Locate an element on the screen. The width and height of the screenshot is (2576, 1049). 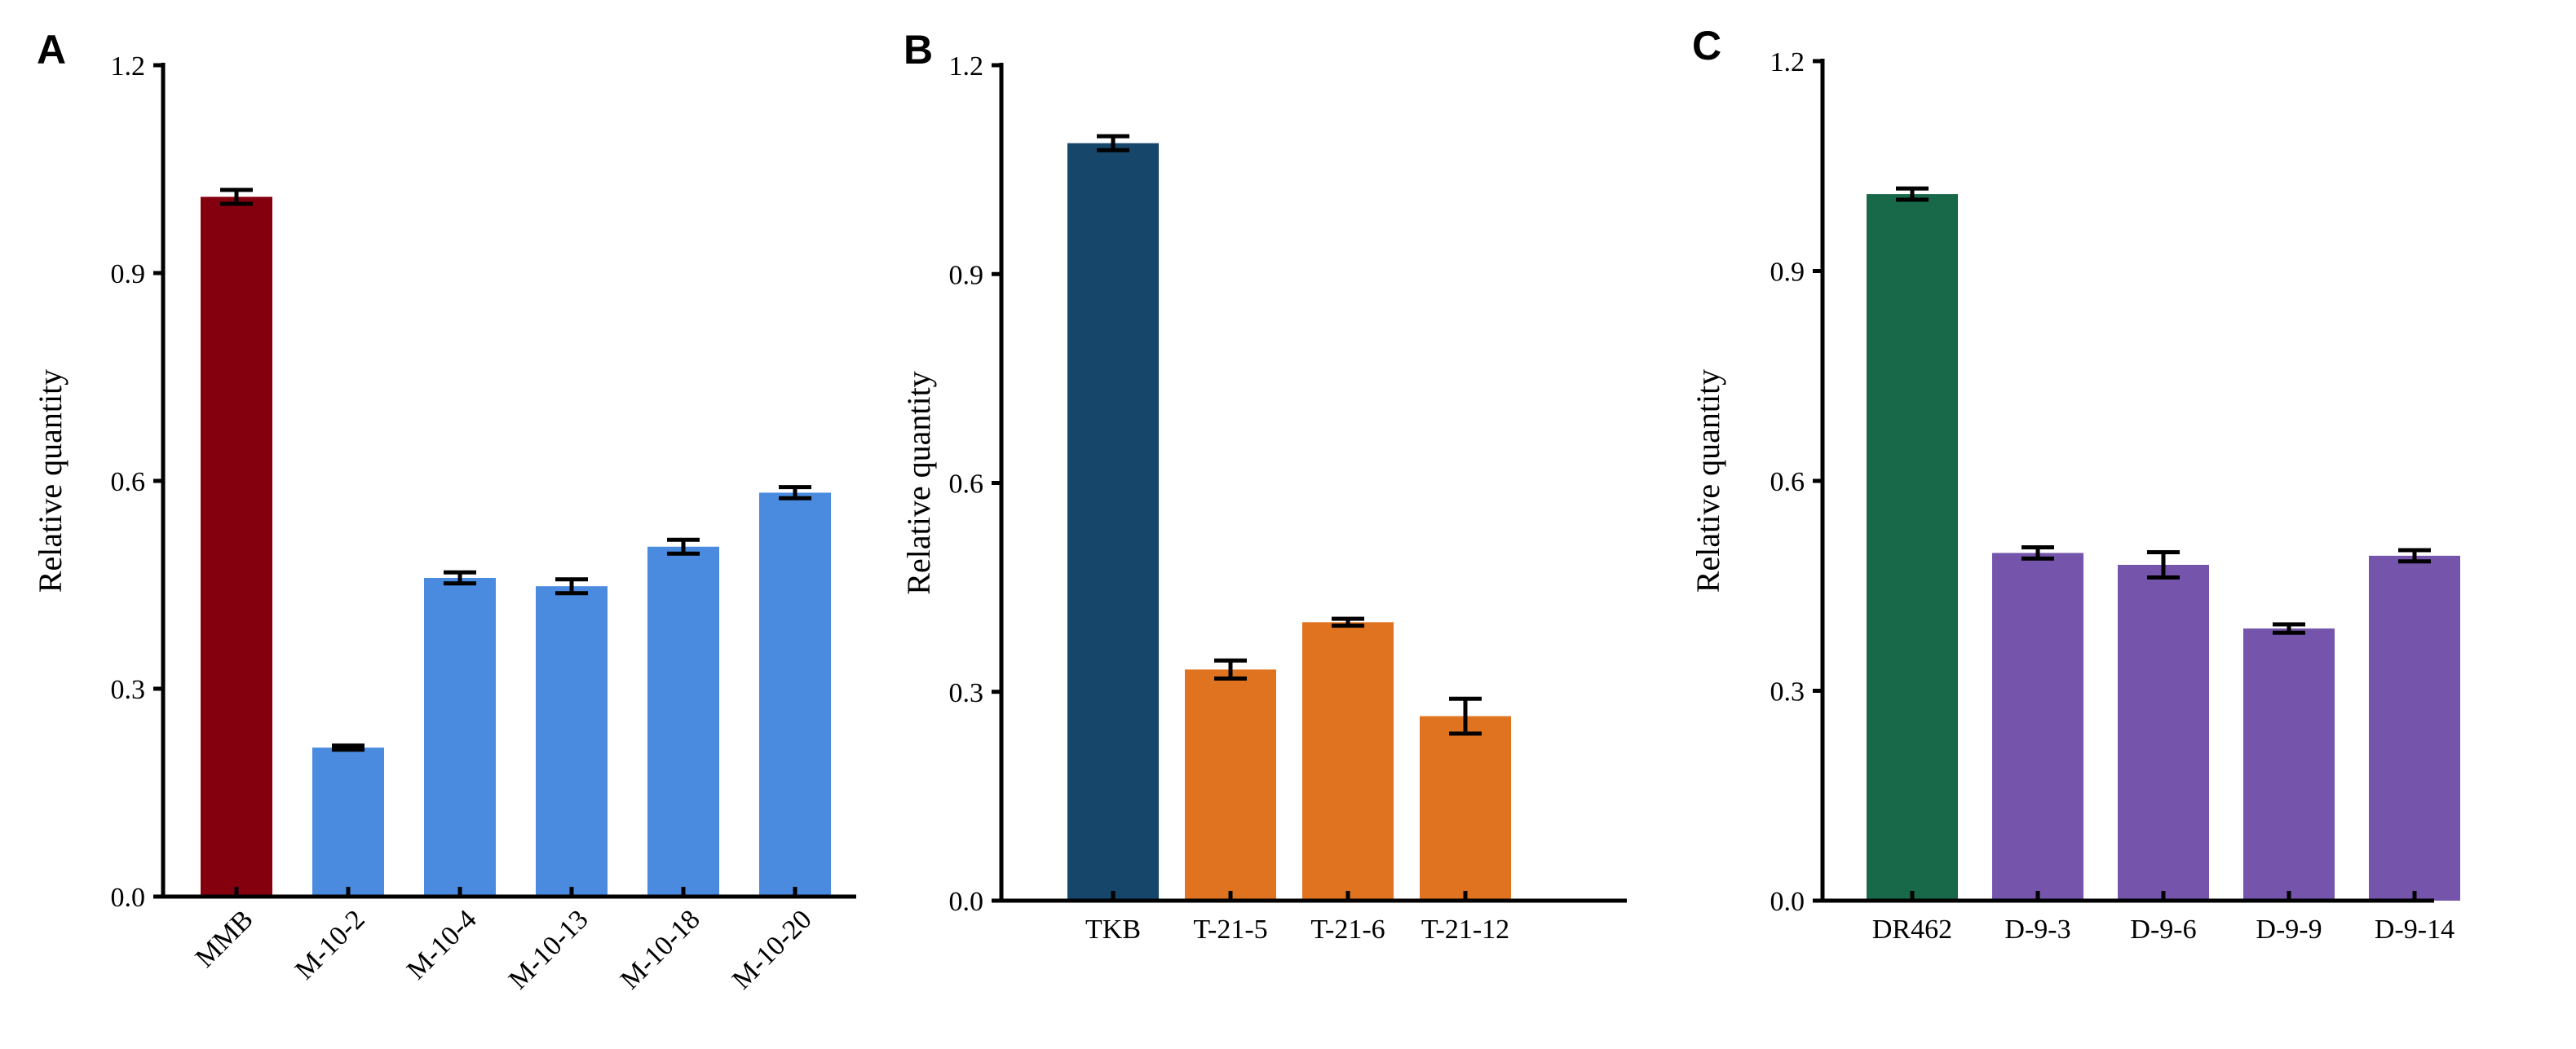
x-tick-label: MMB is located at coordinates (225, 938).